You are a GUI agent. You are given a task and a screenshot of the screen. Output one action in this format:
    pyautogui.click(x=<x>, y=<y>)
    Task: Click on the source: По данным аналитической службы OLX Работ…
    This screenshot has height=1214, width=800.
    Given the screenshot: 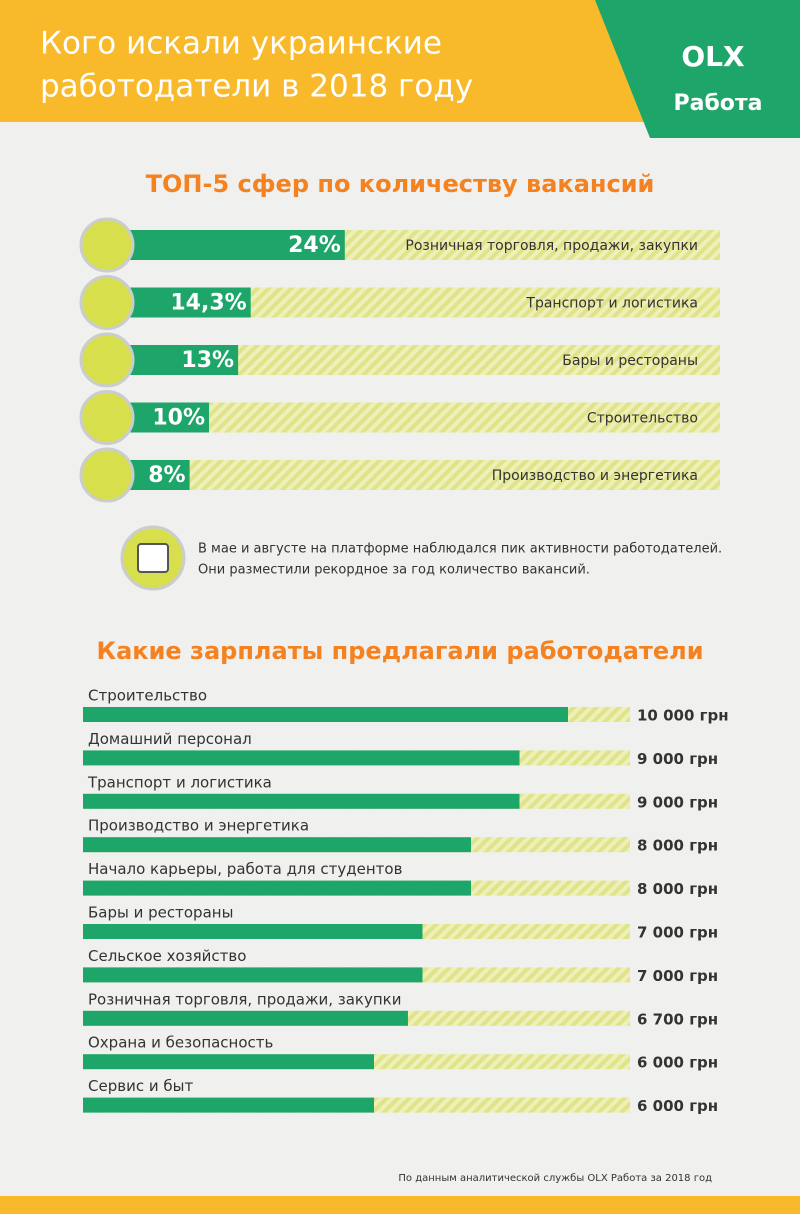 What is the action you would take?
    pyautogui.click(x=555, y=1178)
    